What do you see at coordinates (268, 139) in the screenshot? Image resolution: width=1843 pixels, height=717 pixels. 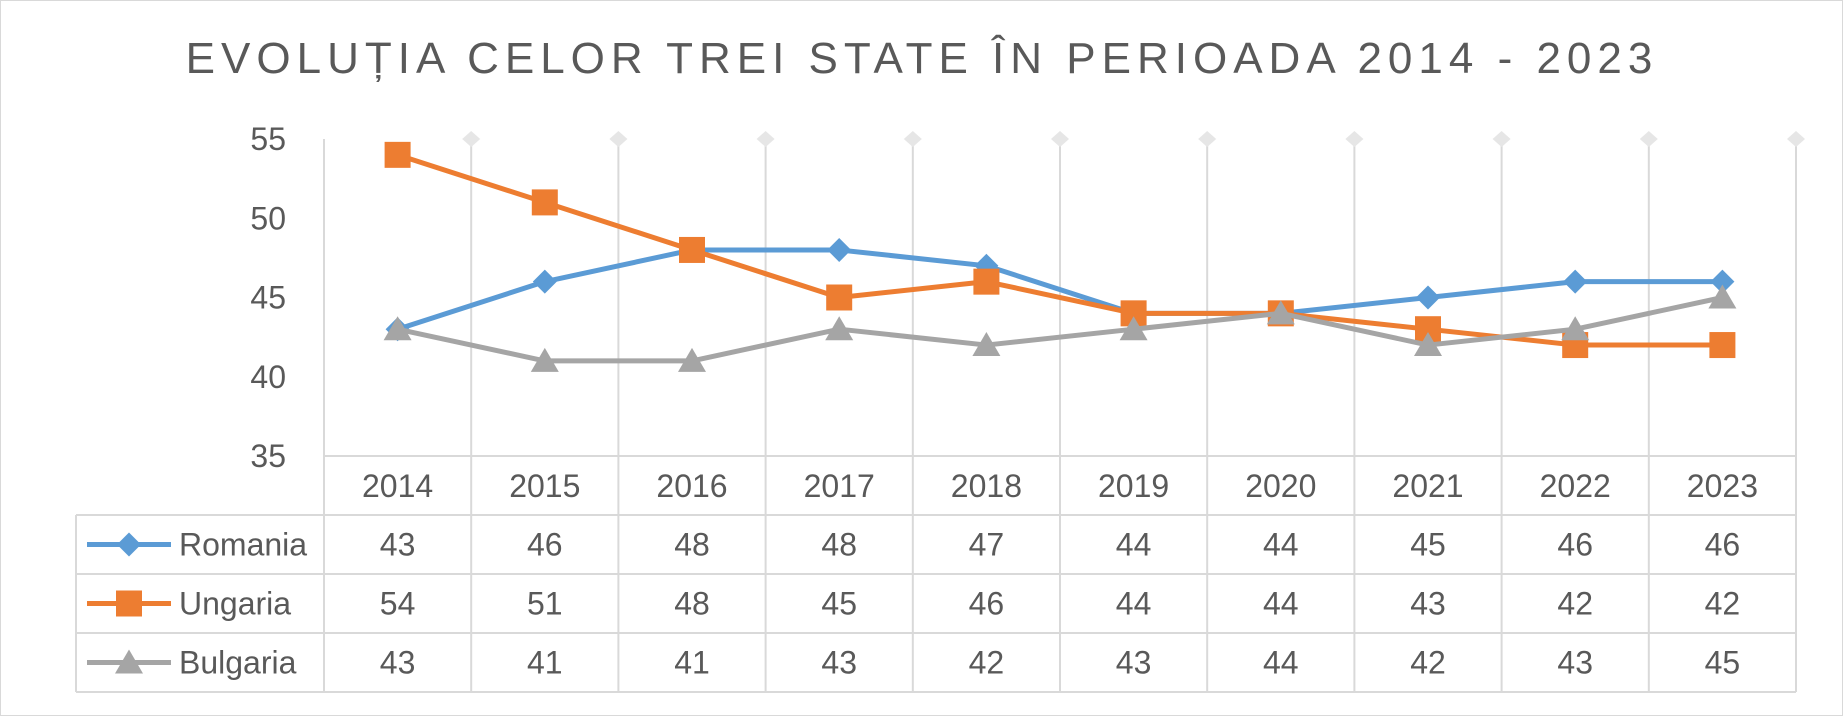 I see `y-tick-label: 55` at bounding box center [268, 139].